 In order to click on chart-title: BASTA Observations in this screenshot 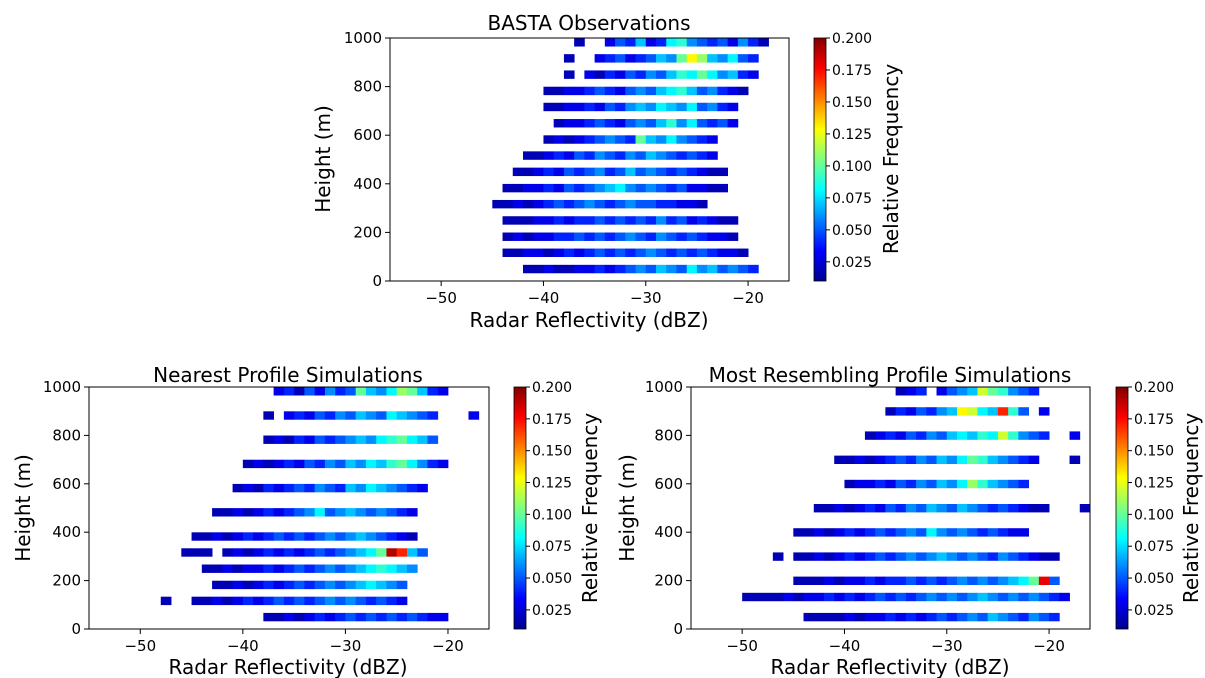, I will do `click(588, 23)`.